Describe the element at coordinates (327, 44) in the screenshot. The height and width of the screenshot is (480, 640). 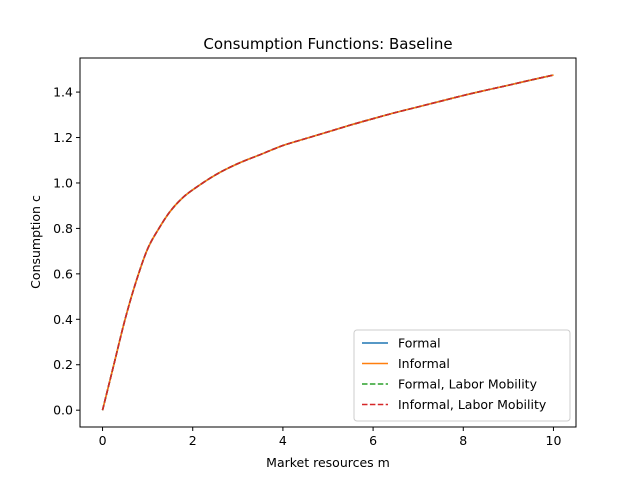
I see `chart-title: Consumption Functions: Baseline` at that location.